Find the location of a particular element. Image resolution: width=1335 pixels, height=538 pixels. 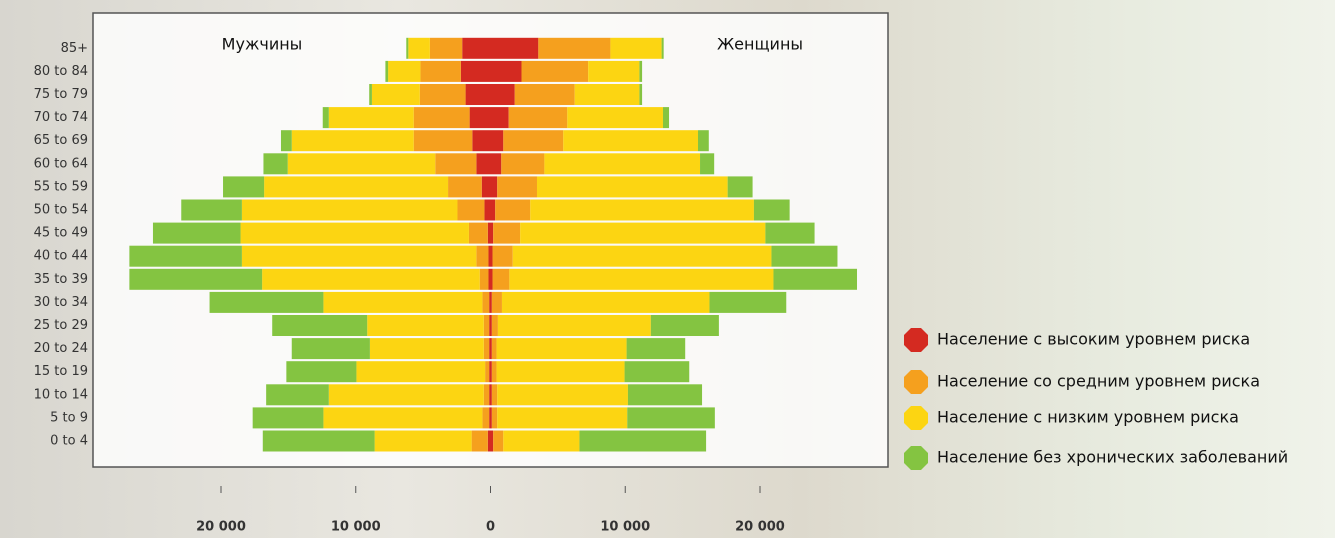

x-tick-label: 10 000 is located at coordinates (625, 527).